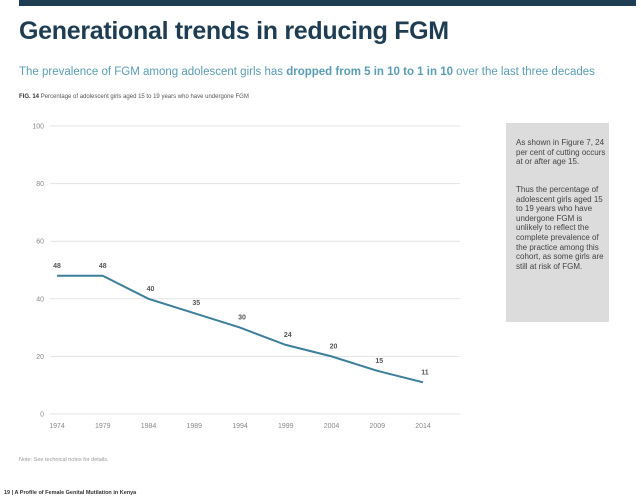 The image size is (641, 502). What do you see at coordinates (151, 289) in the screenshot?
I see `data-label: 40` at bounding box center [151, 289].